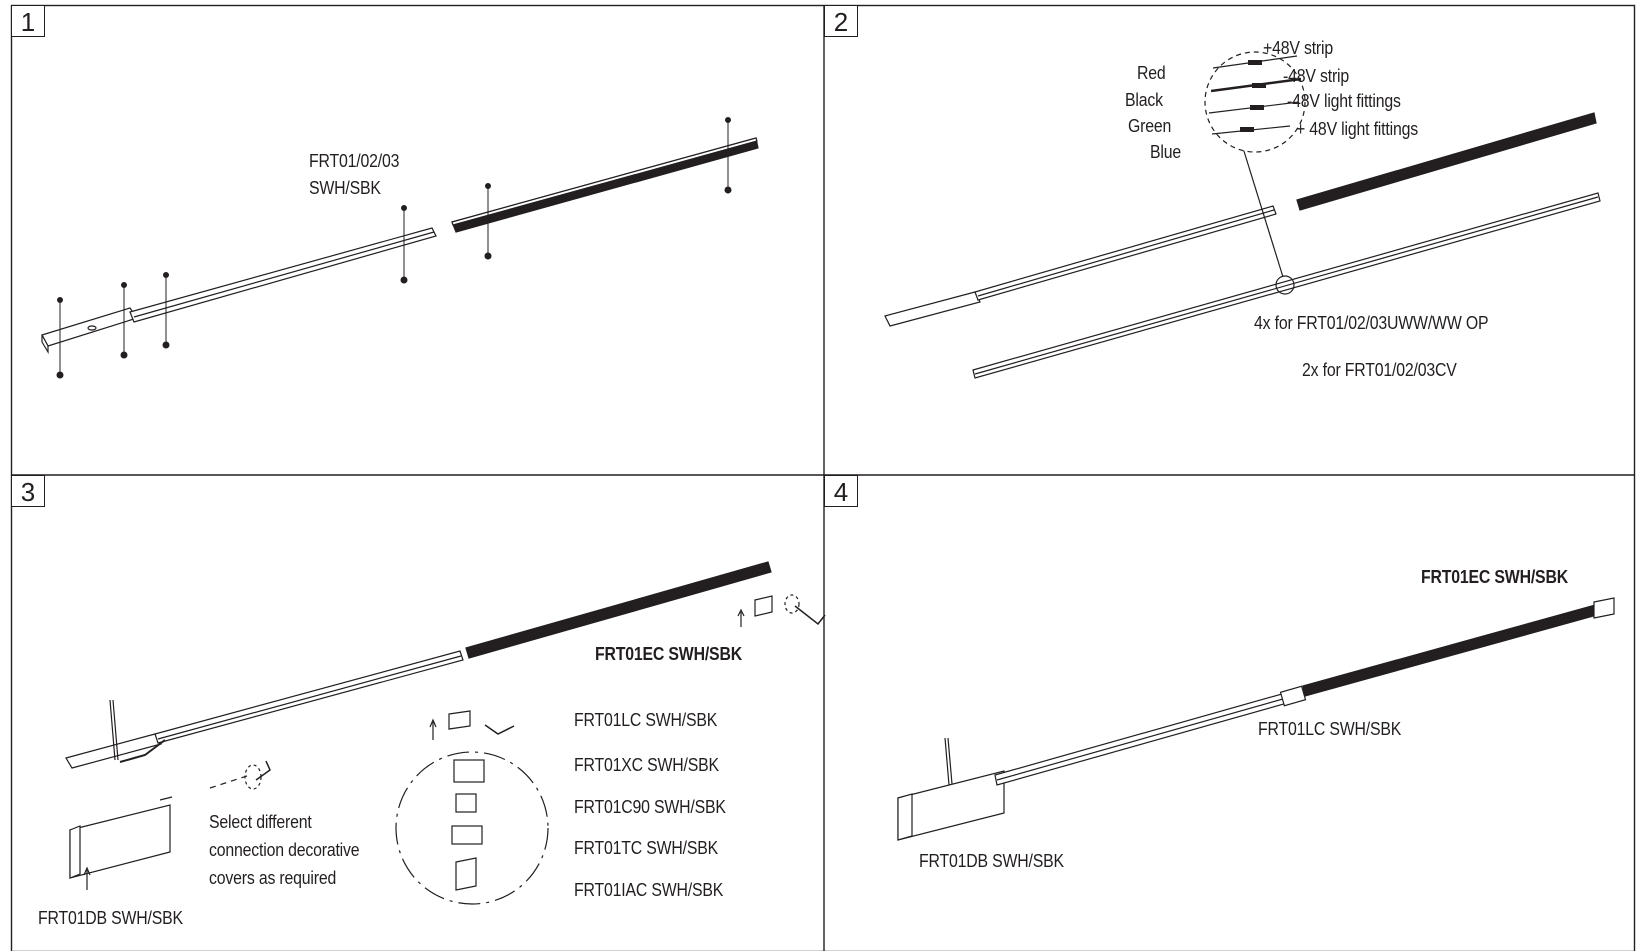 This screenshot has width=1637, height=951. I want to click on screws, so click(394, 248).